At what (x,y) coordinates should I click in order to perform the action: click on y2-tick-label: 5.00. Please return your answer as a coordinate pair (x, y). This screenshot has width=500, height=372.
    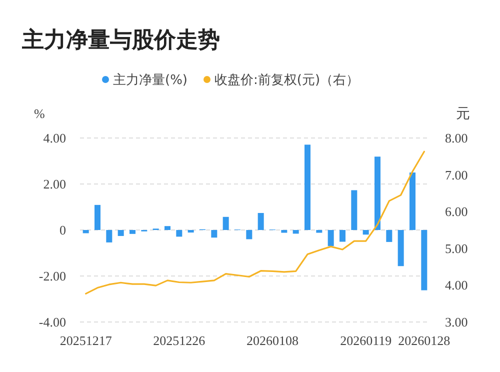
    Looking at the image, I should click on (456, 248).